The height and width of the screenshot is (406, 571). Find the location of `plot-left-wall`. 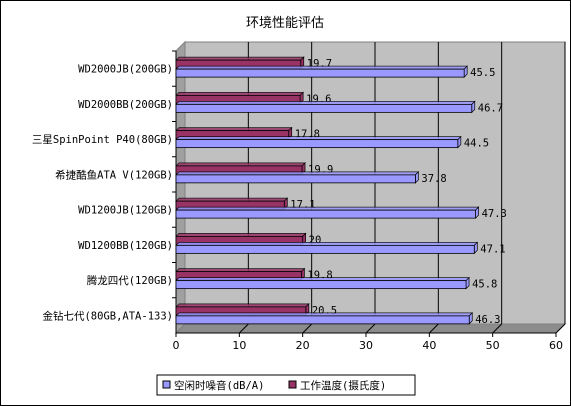

plot-left-wall is located at coordinates (180, 187).